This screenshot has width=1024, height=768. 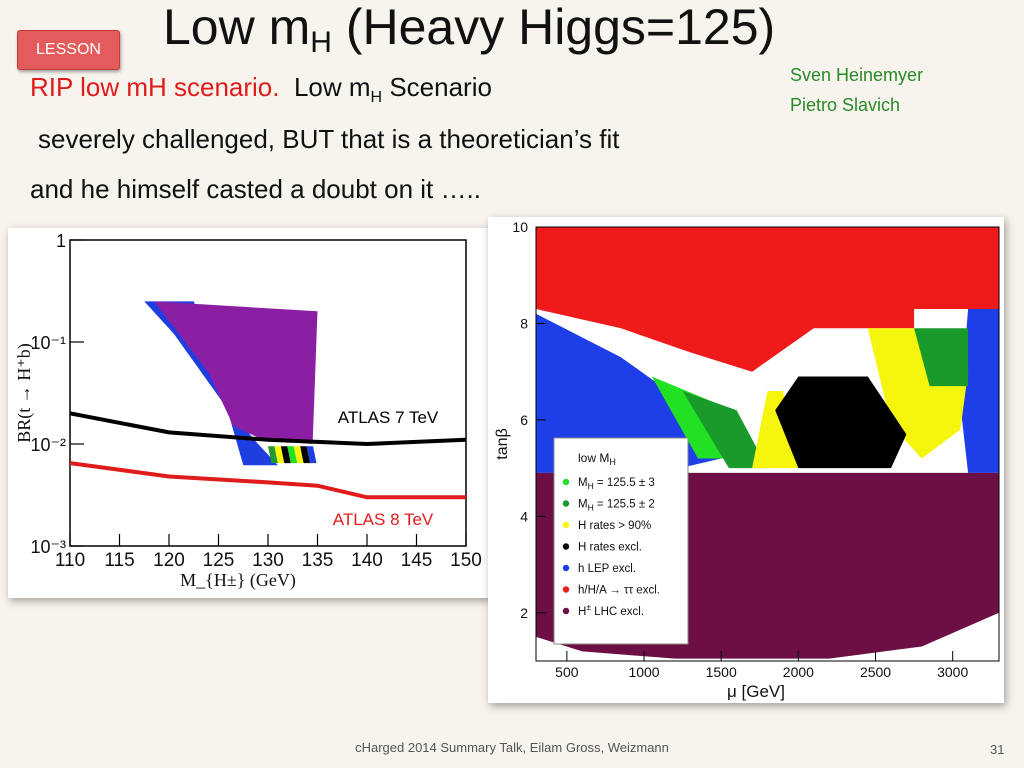 I want to click on purple-allowed-region, so click(x=236, y=372).